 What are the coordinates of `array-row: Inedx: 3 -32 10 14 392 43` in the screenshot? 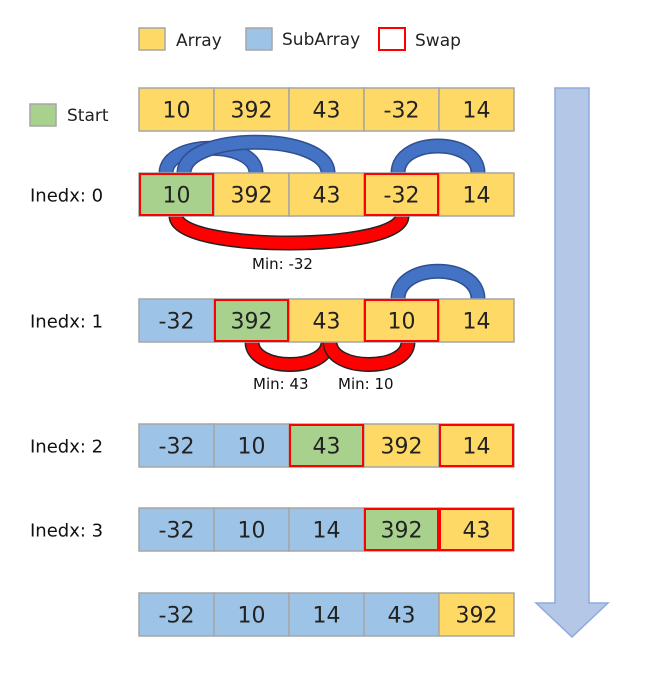 It's located at (272, 529).